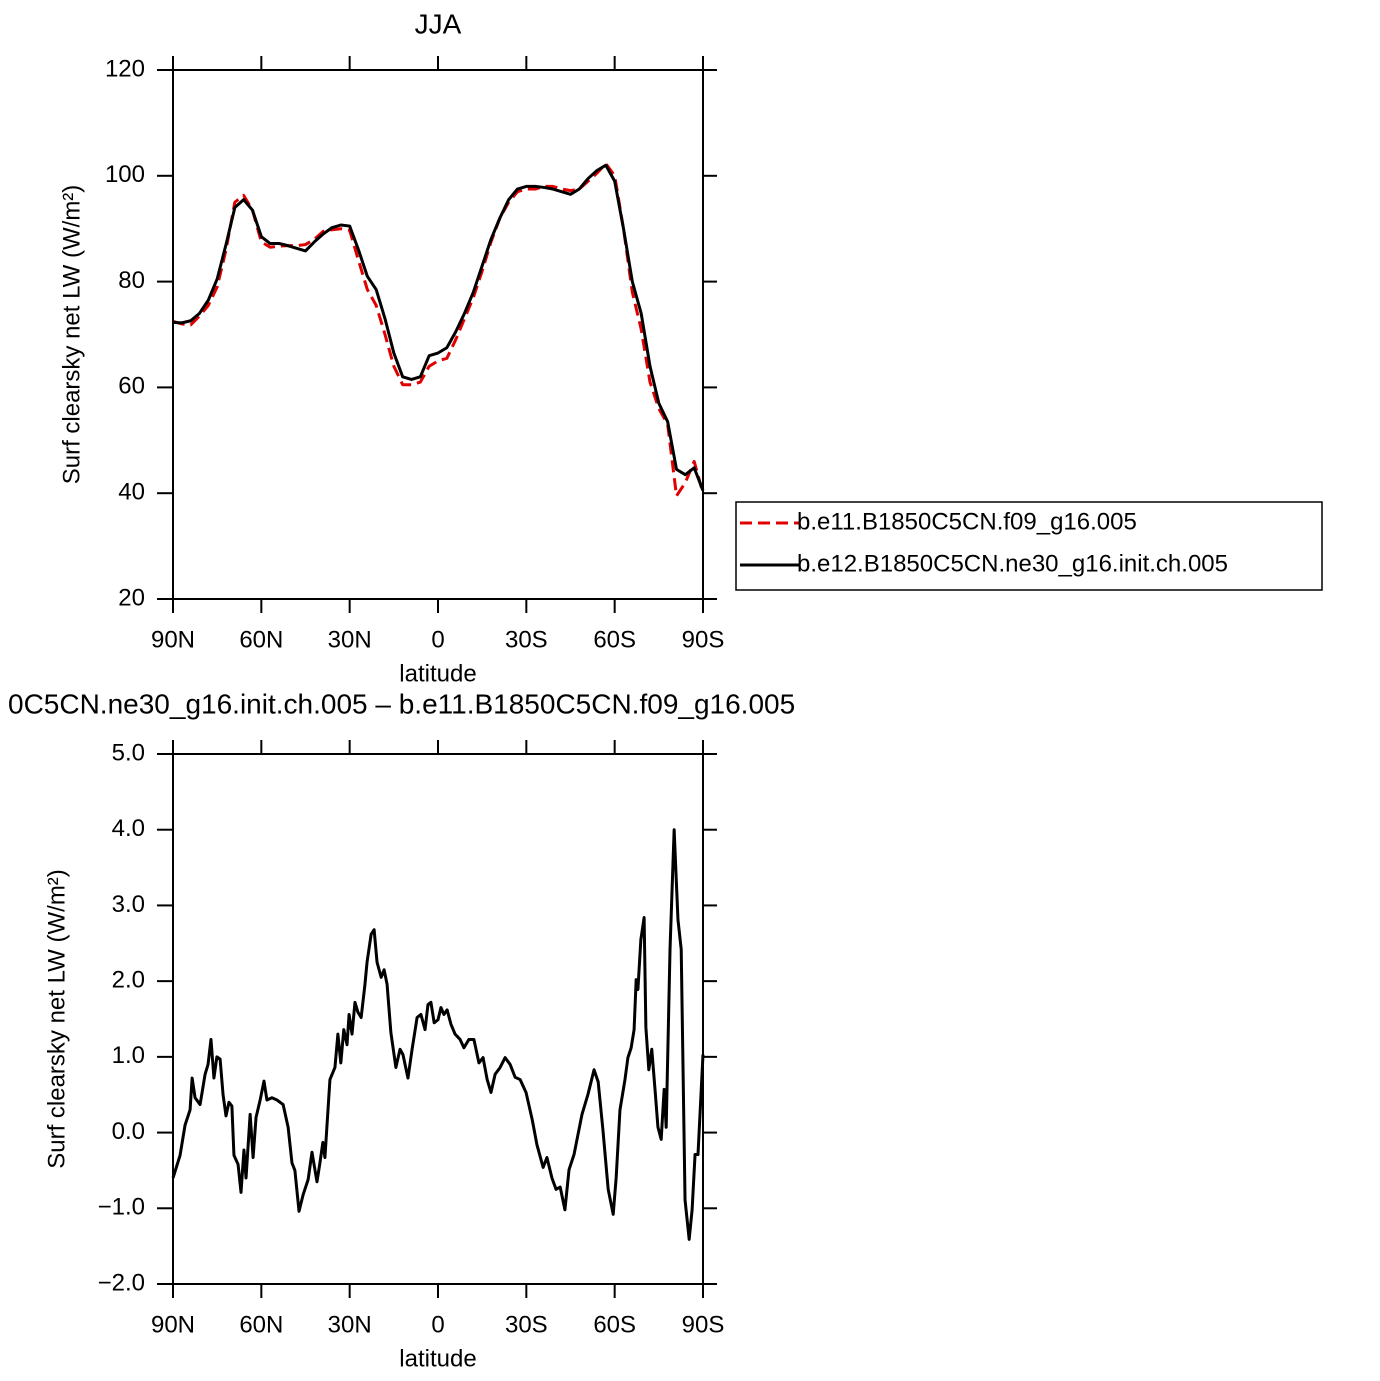 Image resolution: width=1380 pixels, height=1381 pixels. I want to click on legend-label: b.e12.B1850C5CN.ne30_g16.init.ch.005, so click(1012, 563).